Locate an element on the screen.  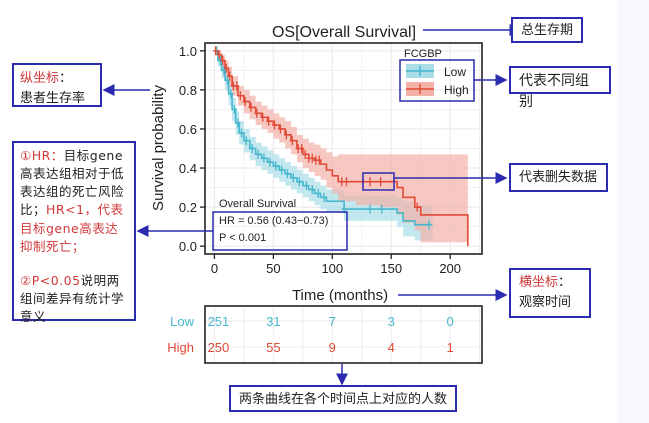
survival-curve-low is located at coordinates (323, 138).